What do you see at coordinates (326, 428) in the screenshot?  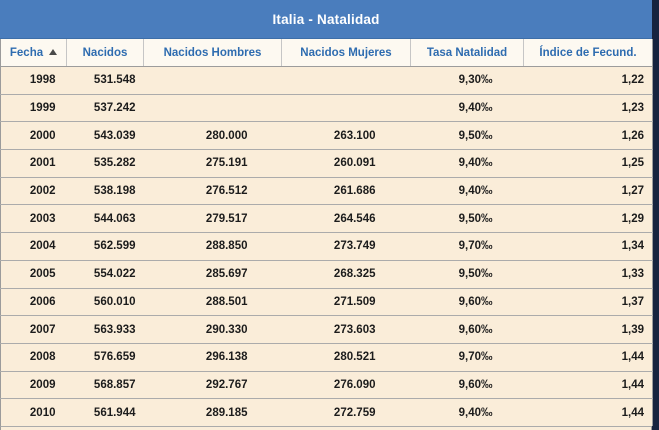 I see `partial-next-row` at bounding box center [326, 428].